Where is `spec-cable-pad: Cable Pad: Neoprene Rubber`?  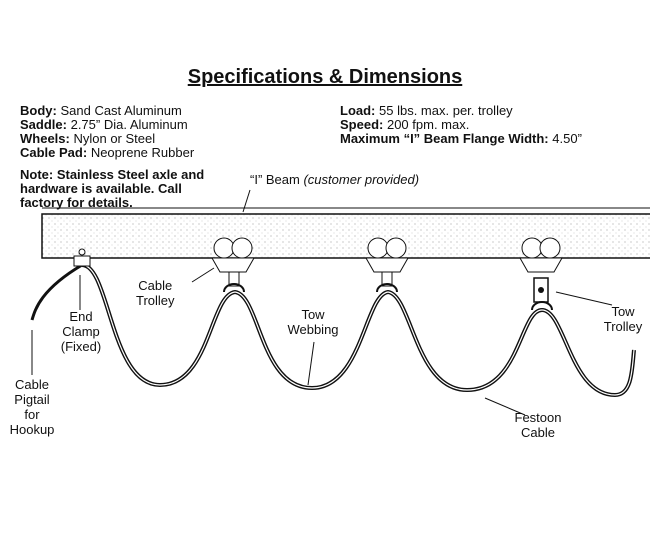
spec-cable-pad: Cable Pad: Neoprene Rubber is located at coordinates (107, 152).